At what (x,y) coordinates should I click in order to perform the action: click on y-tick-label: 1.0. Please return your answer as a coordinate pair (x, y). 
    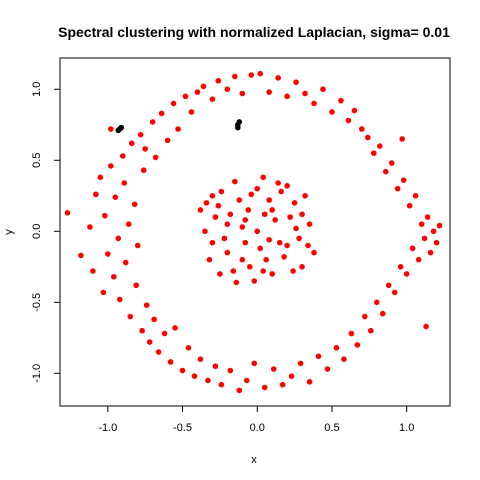
    Looking at the image, I should click on (37, 89).